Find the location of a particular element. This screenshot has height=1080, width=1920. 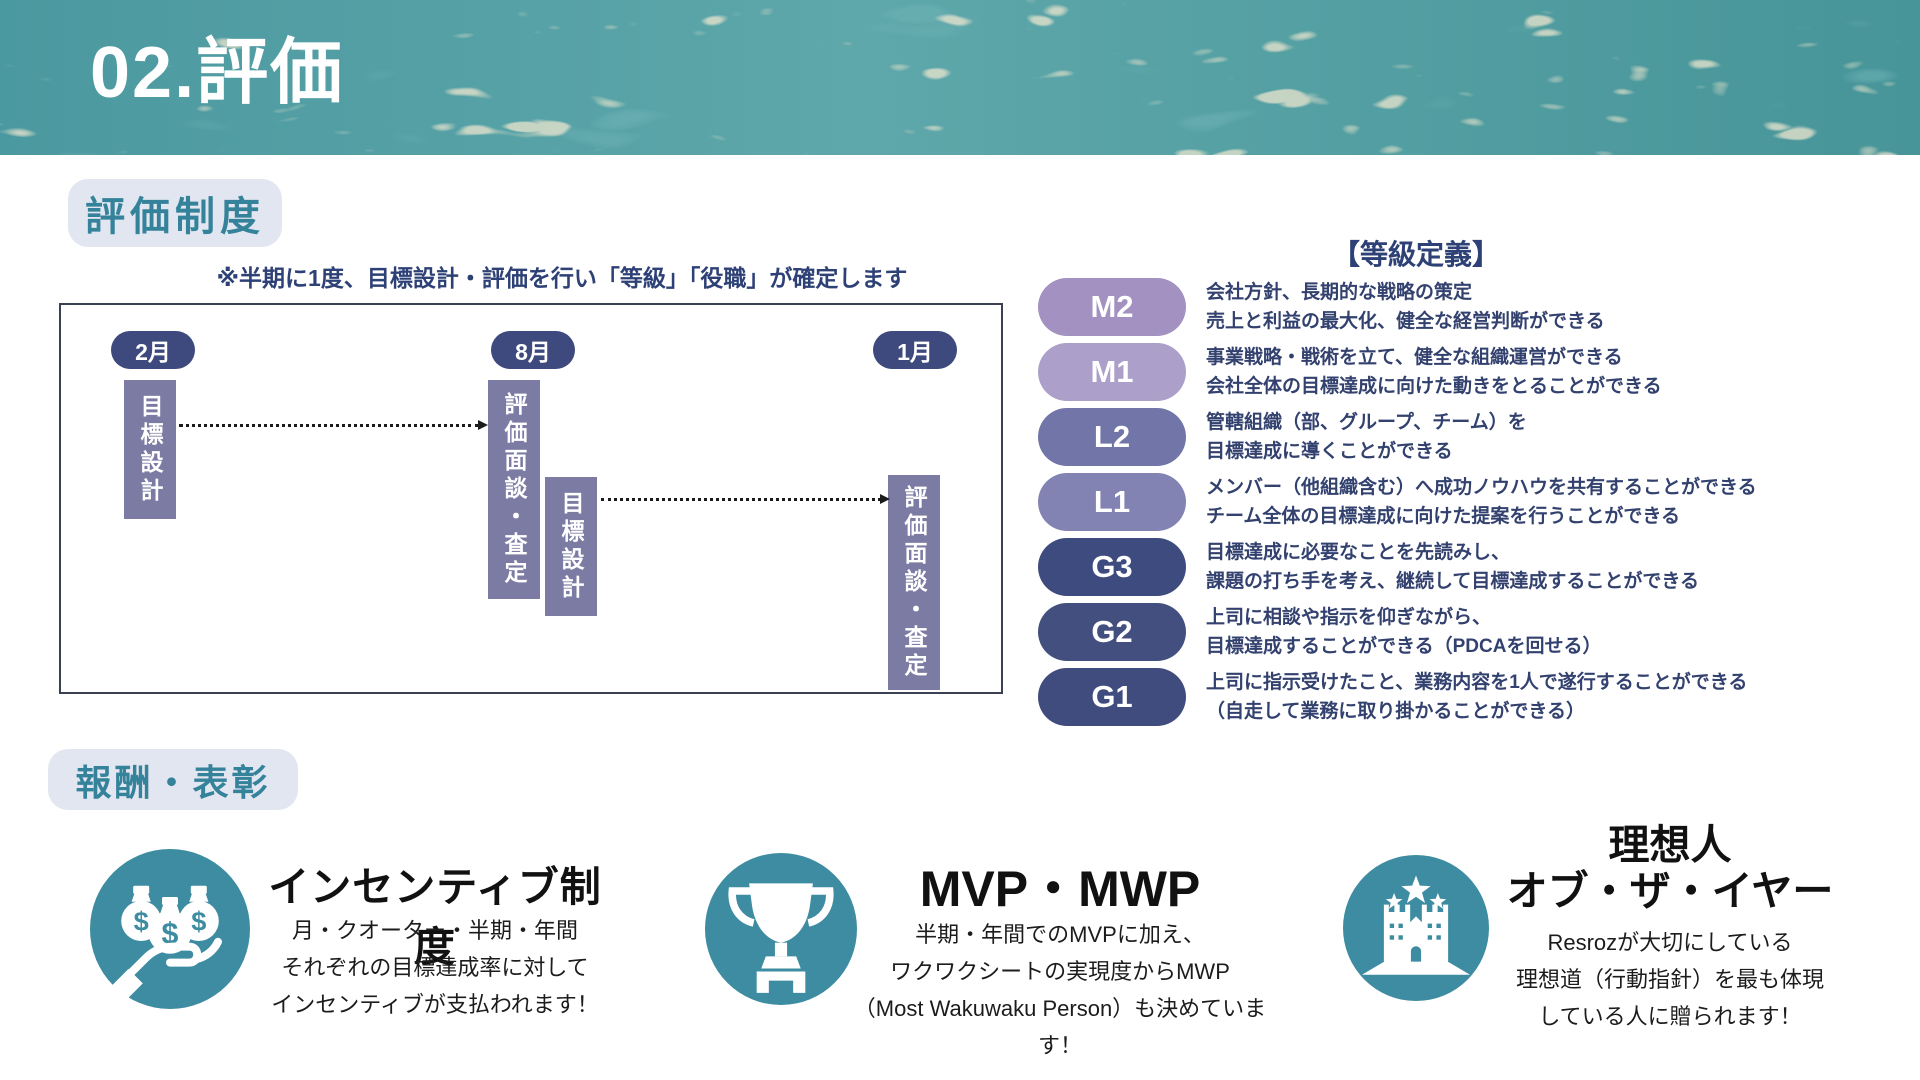

grade-row-l2: L2 管轄組織（部、グループ、チーム）を 目標達成に導くことができる is located at coordinates (1282, 437).